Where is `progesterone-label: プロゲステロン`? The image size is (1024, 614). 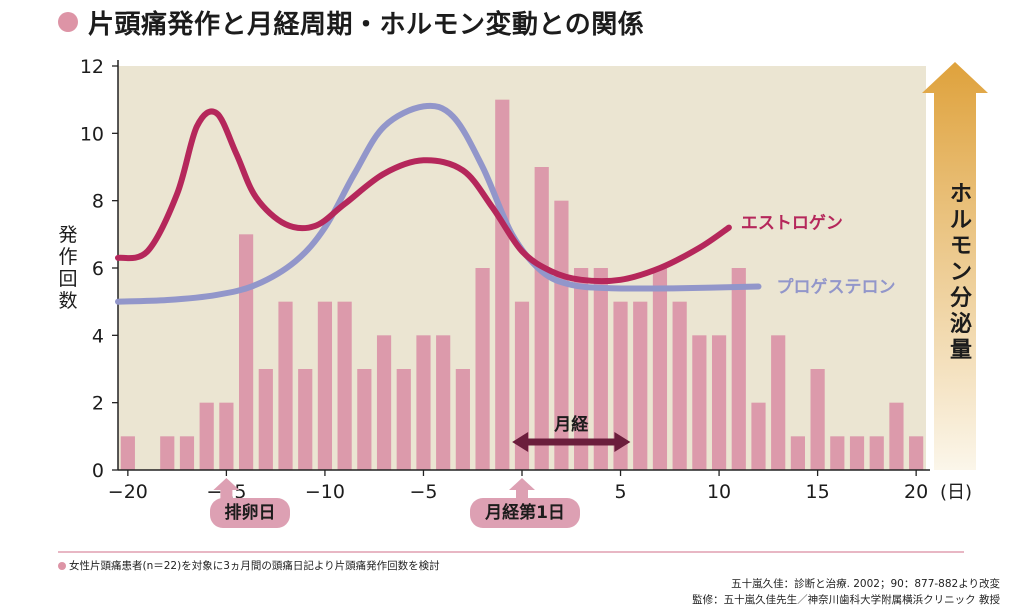
progesterone-label: プロゲステロン is located at coordinates (835, 287).